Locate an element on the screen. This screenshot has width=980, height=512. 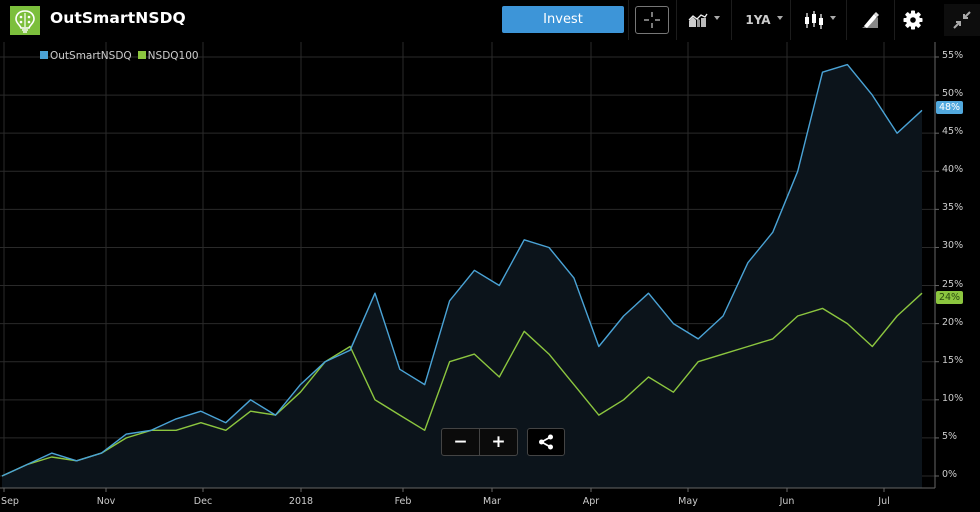
x-tick-label: Jul is located at coordinates (884, 501).